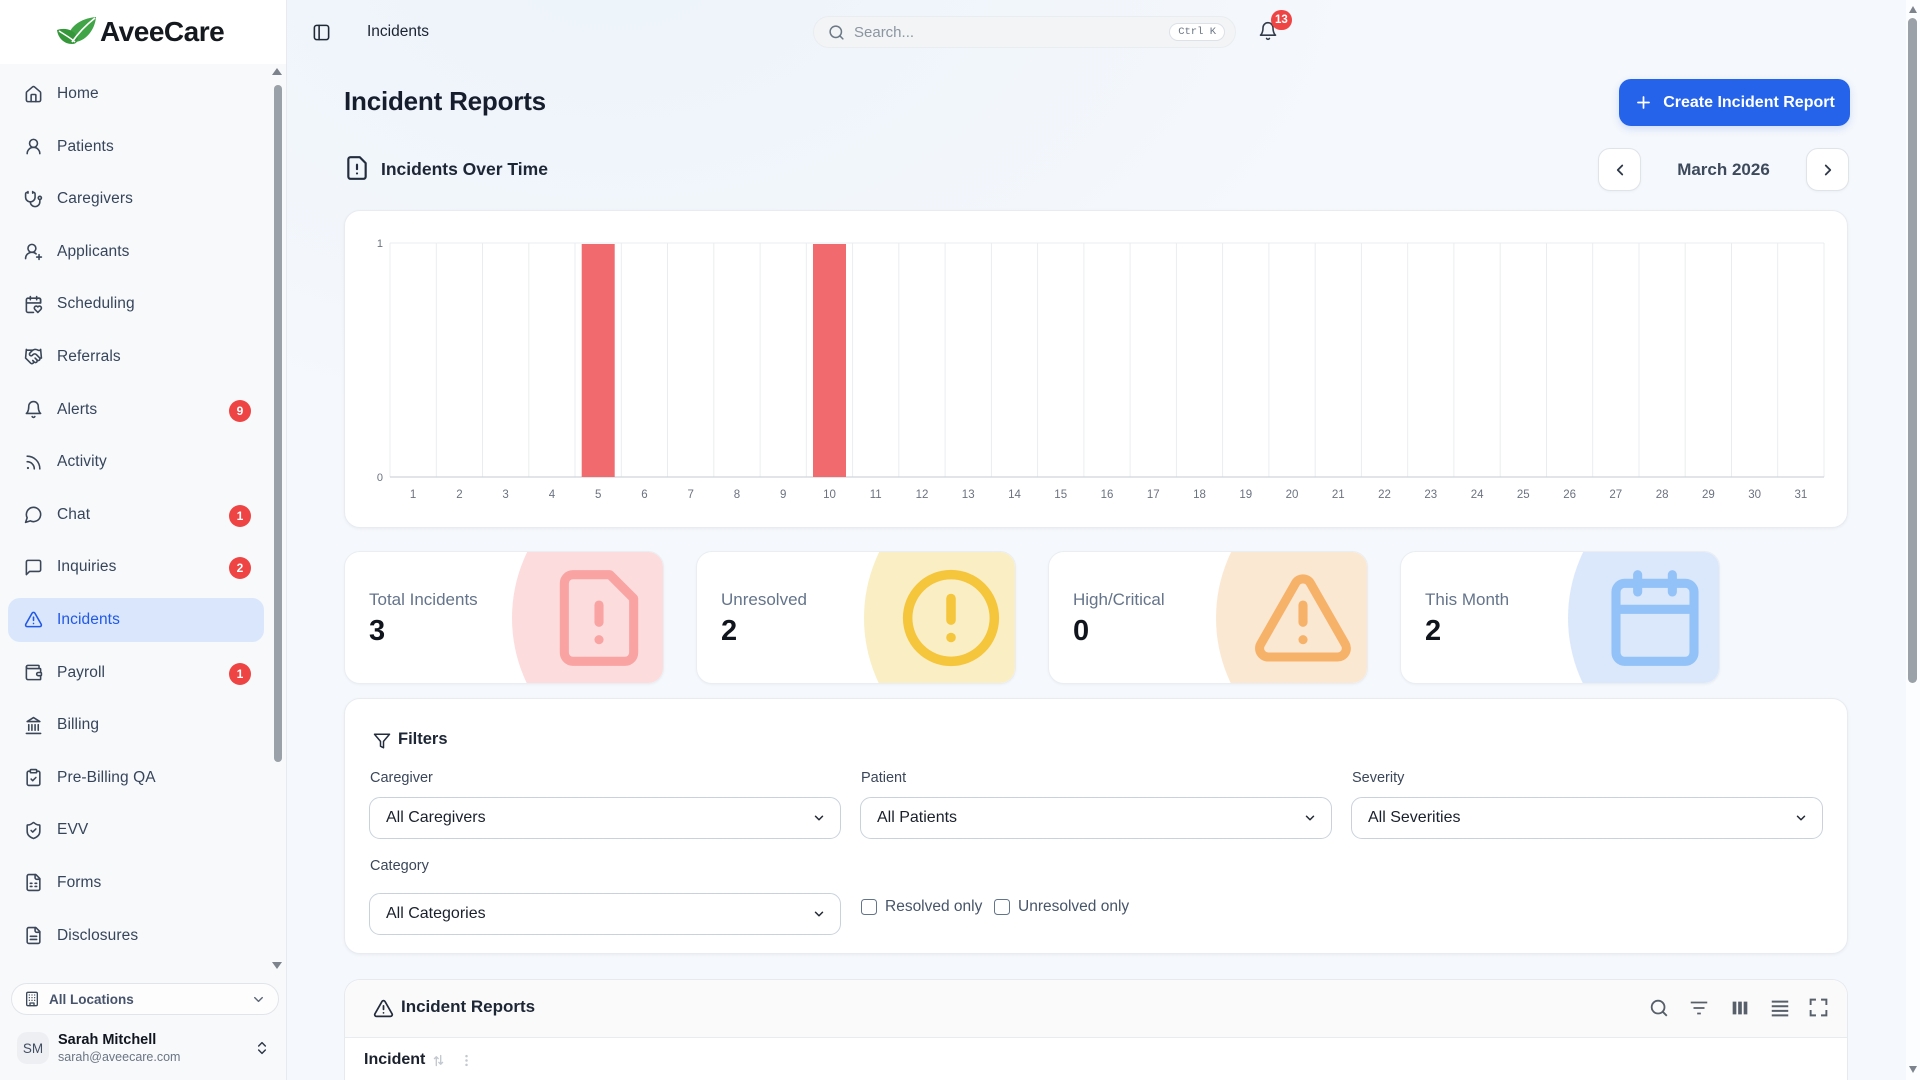 The image size is (1920, 1080). What do you see at coordinates (1569, 495) in the screenshot?
I see `svg-text: 26` at bounding box center [1569, 495].